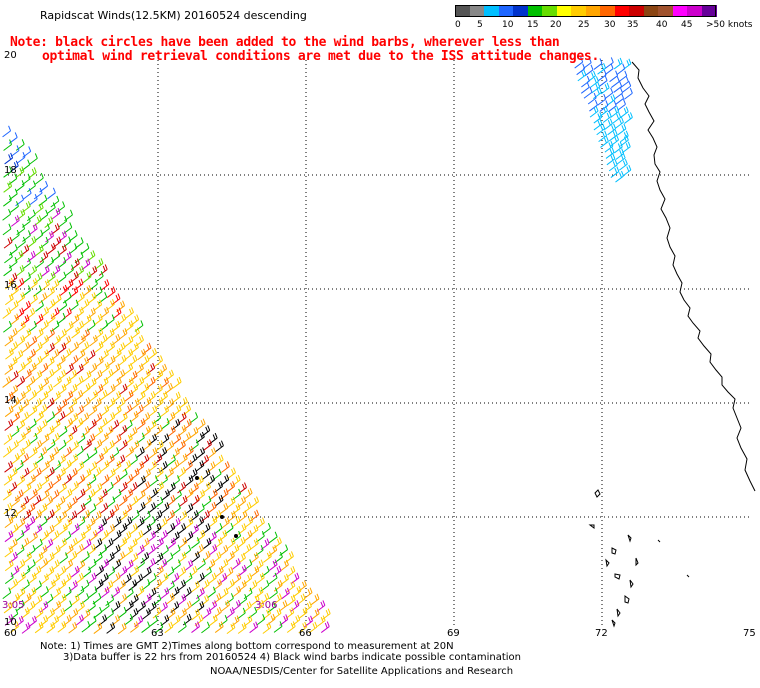 Image resolution: width=760 pixels, height=688 pixels. Describe the element at coordinates (10, 633) in the screenshot. I see `lon-label-60: 60` at that location.